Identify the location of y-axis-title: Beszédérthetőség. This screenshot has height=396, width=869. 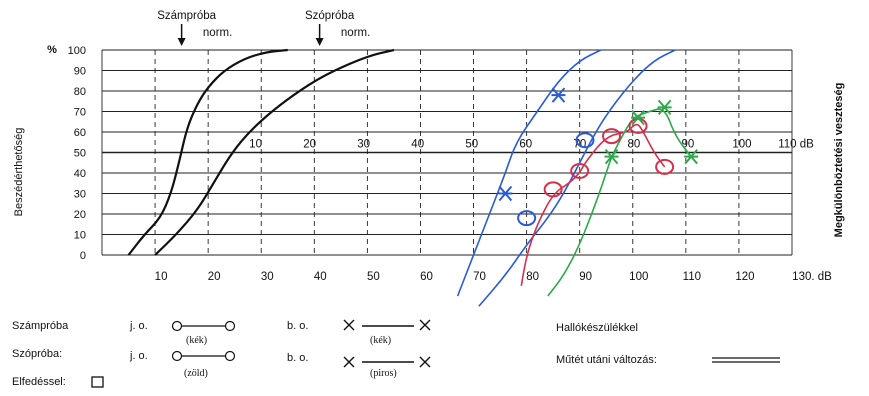
(19, 172).